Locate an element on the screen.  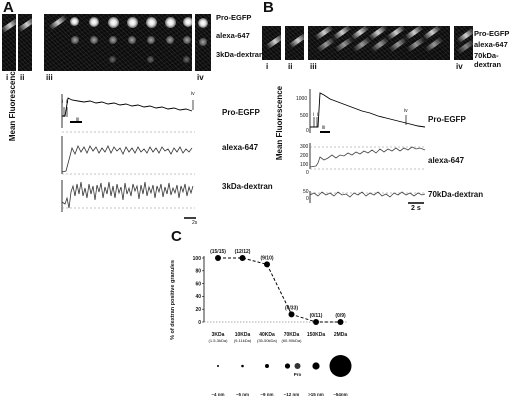
panel-b-trace-label-3: 70kDa-dextran is located at coordinates (456, 194).